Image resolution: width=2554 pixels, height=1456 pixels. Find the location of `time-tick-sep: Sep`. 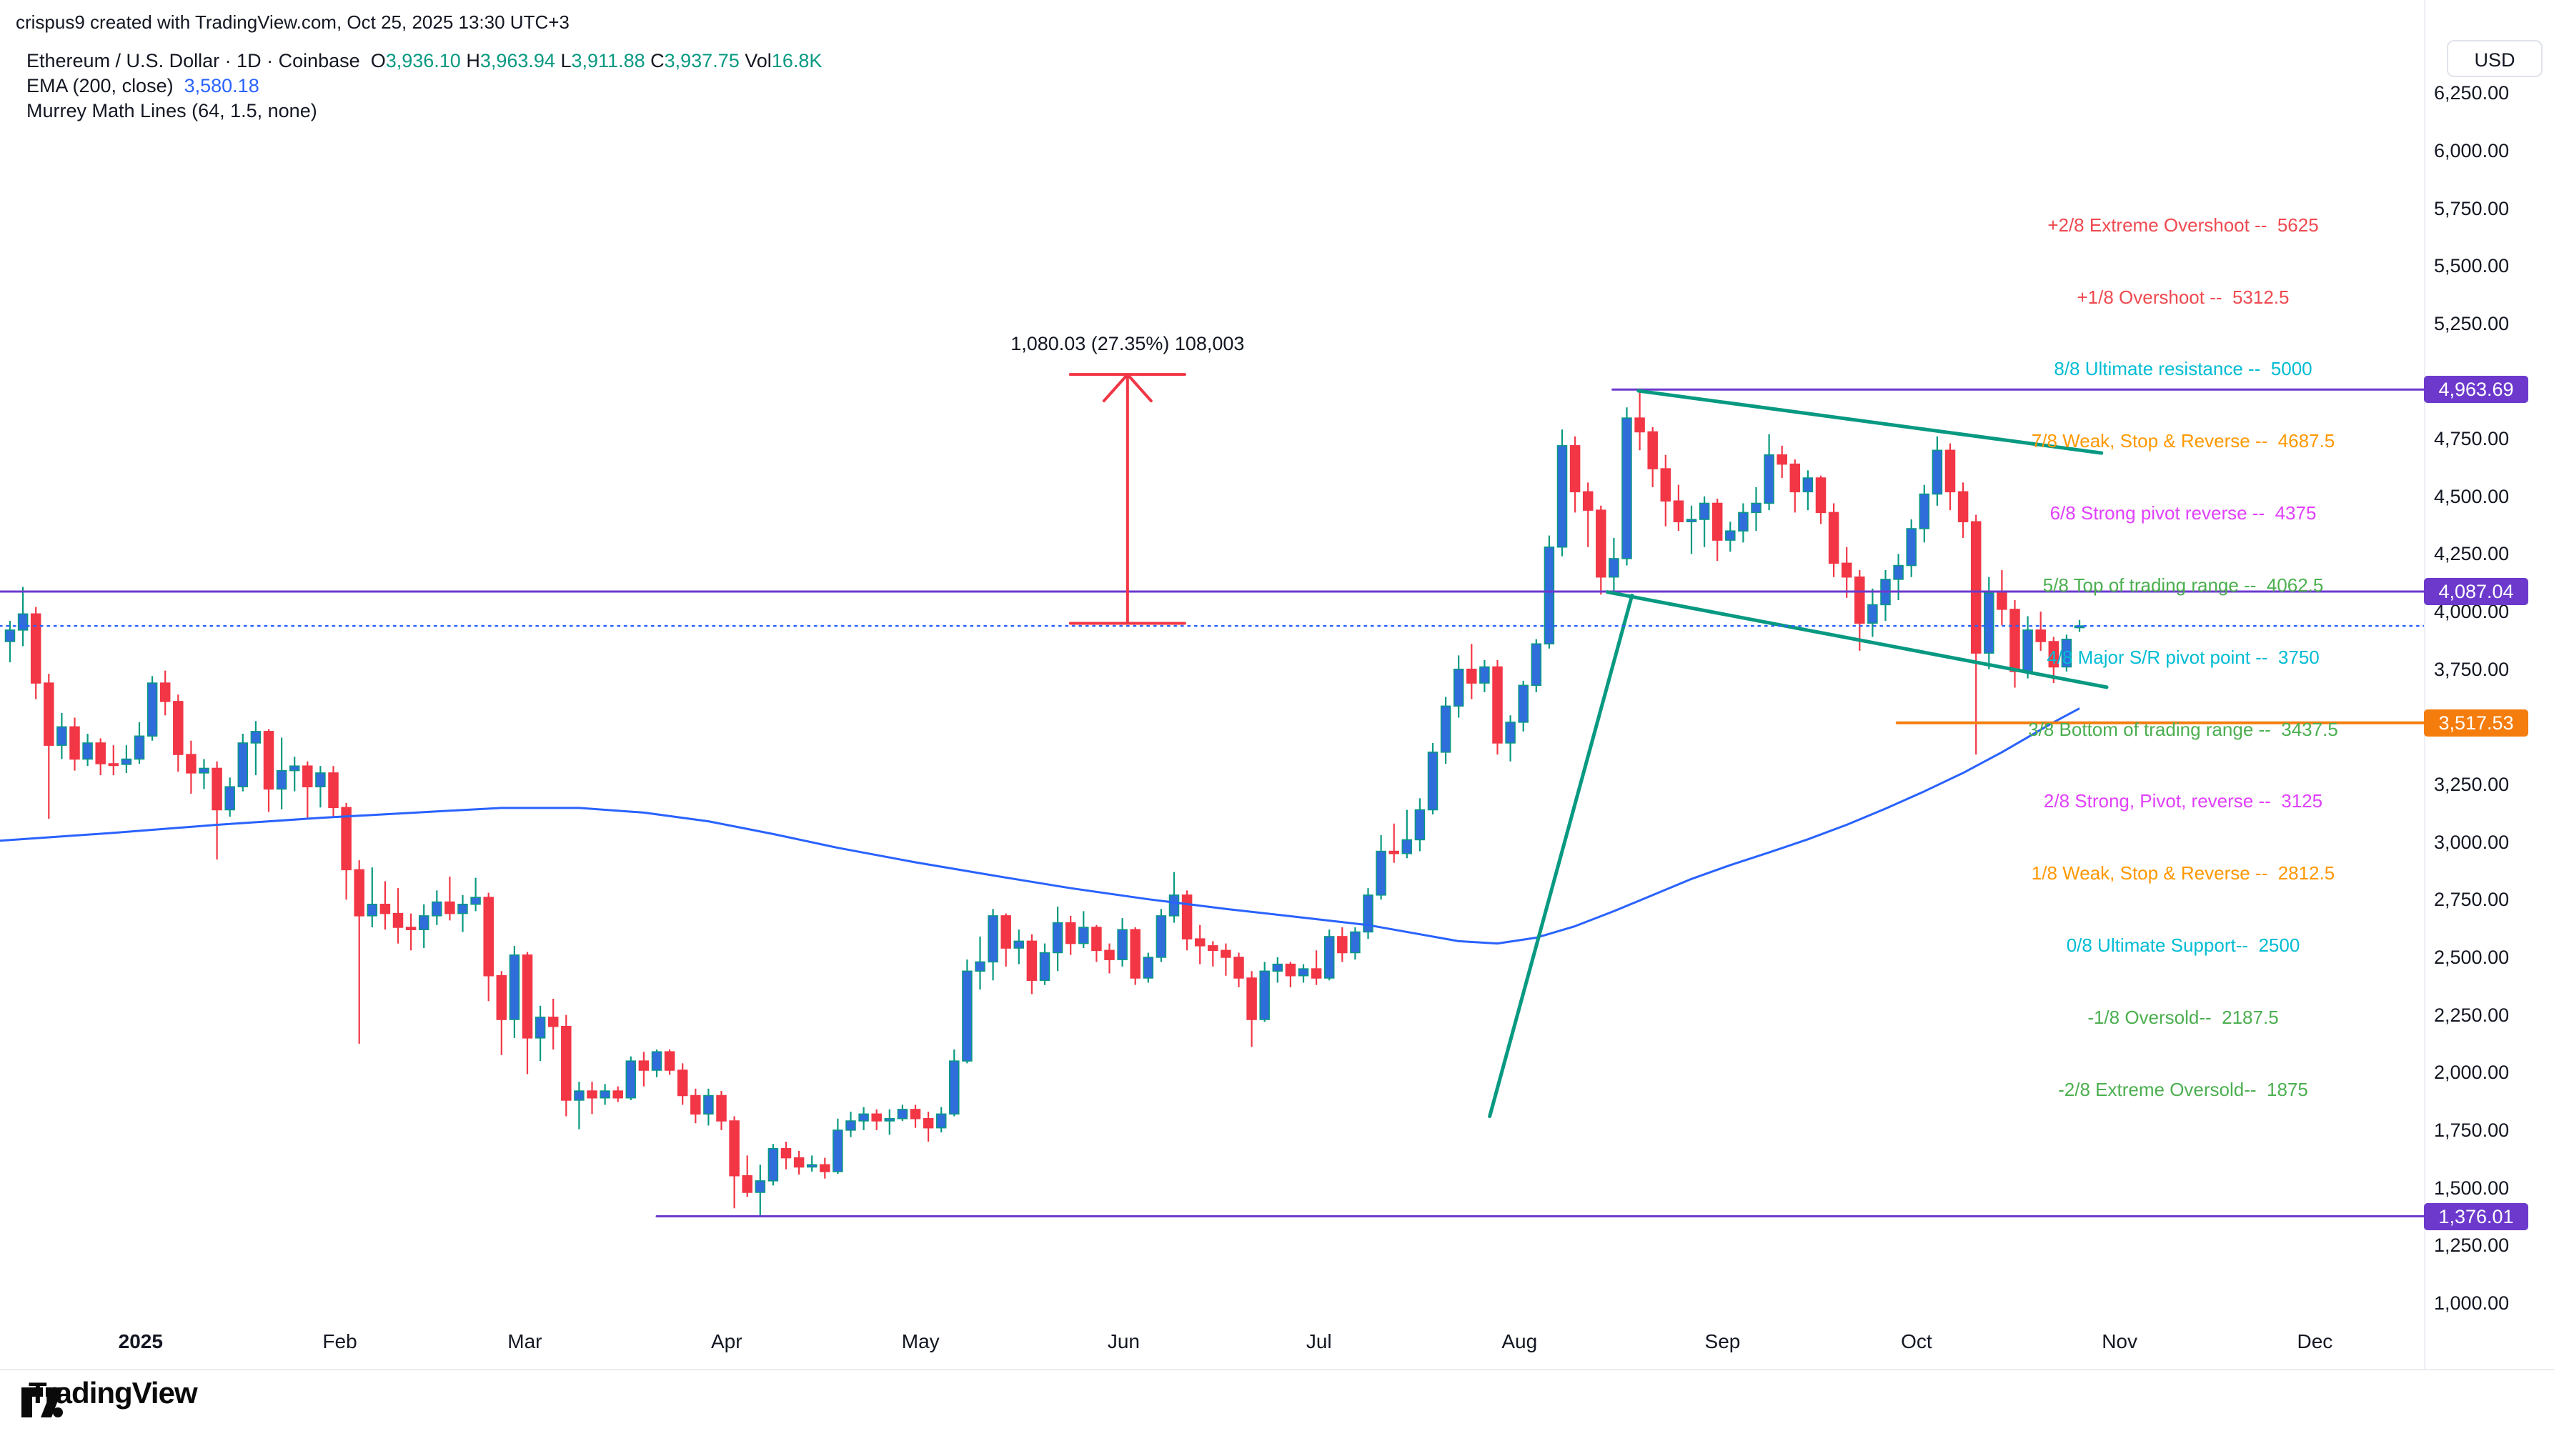

time-tick-sep: Sep is located at coordinates (1722, 1341).